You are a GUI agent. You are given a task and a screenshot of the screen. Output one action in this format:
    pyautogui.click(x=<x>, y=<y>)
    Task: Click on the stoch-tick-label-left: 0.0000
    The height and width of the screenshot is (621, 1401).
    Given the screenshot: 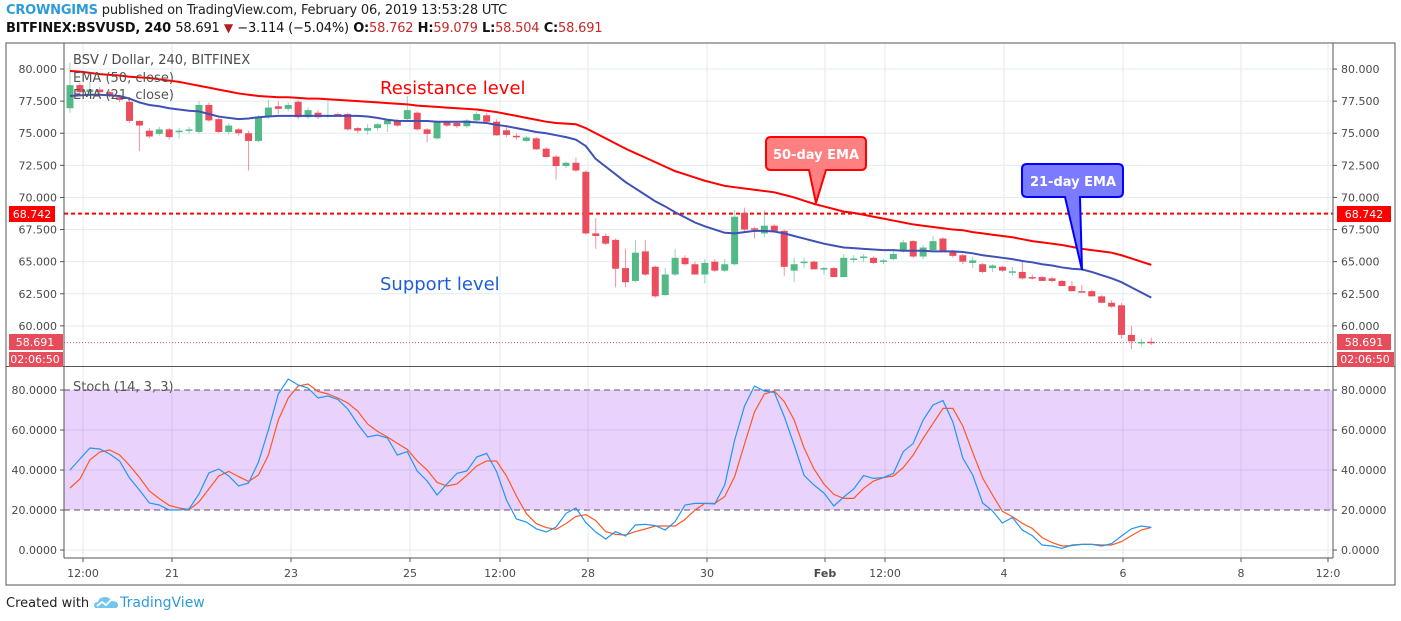 What is the action you would take?
    pyautogui.click(x=38, y=550)
    